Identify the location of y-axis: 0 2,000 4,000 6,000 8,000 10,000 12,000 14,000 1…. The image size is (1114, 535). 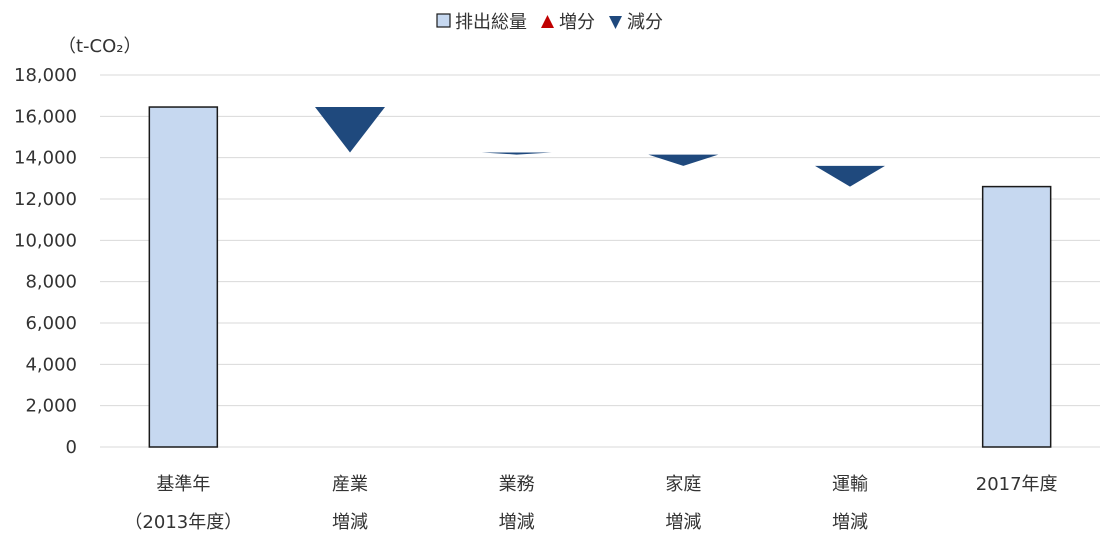
(45, 261).